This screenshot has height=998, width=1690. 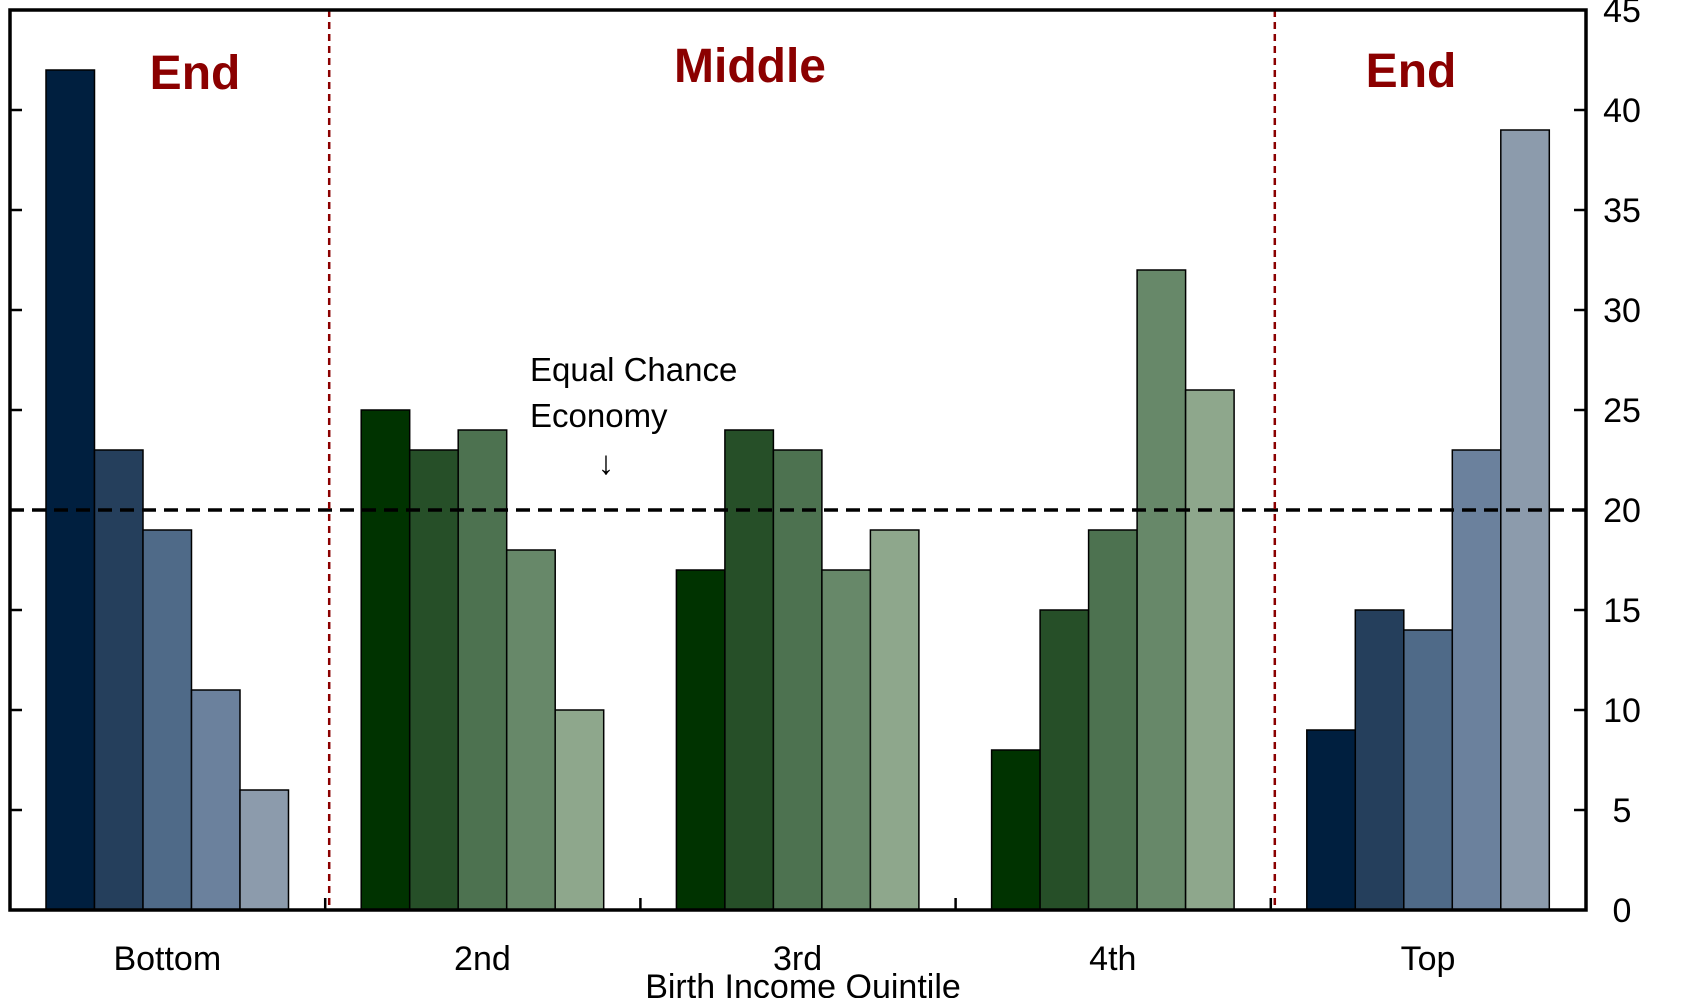 I want to click on section-label-end-left: End, so click(x=195, y=73).